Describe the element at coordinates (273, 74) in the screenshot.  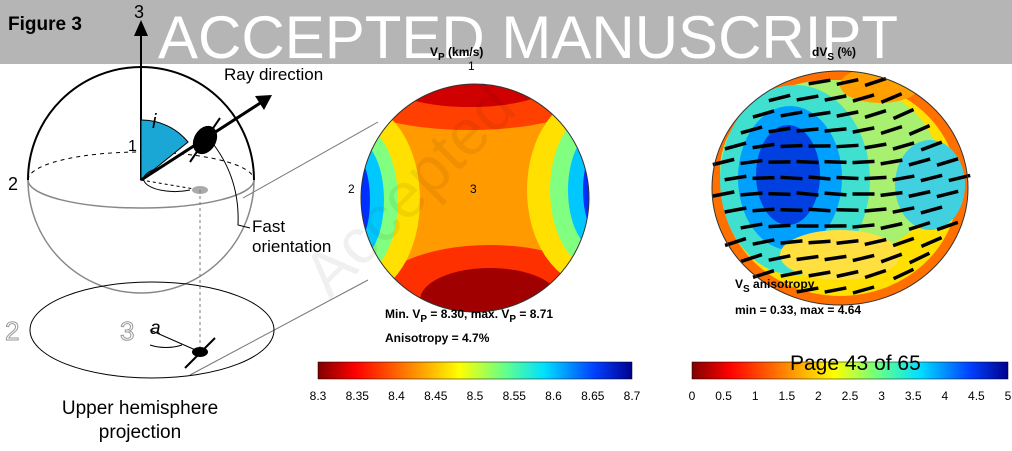
I see `ray-label: Ray direction` at that location.